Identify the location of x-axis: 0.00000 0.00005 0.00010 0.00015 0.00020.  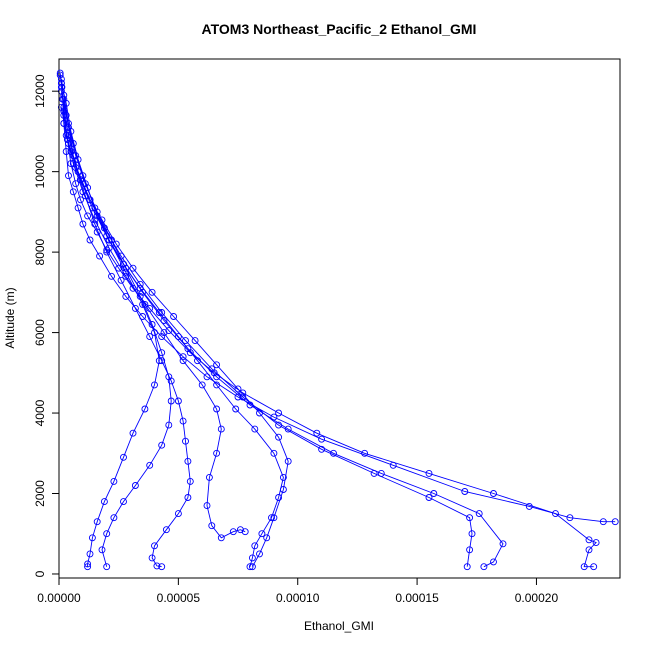
(298, 591).